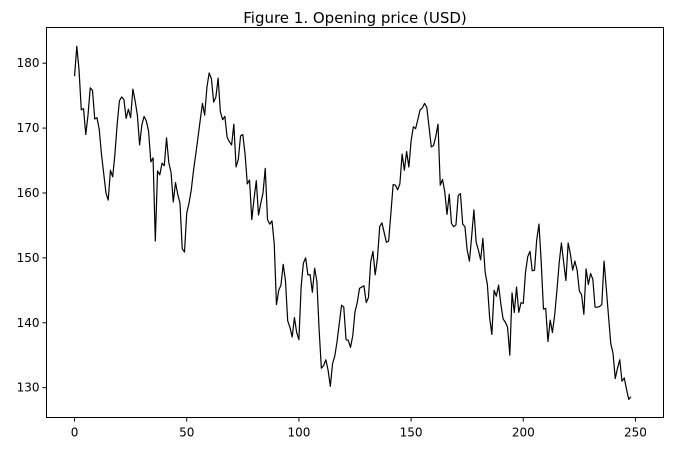  Describe the element at coordinates (635, 433) in the screenshot. I see `x-tick-label: 250` at that location.